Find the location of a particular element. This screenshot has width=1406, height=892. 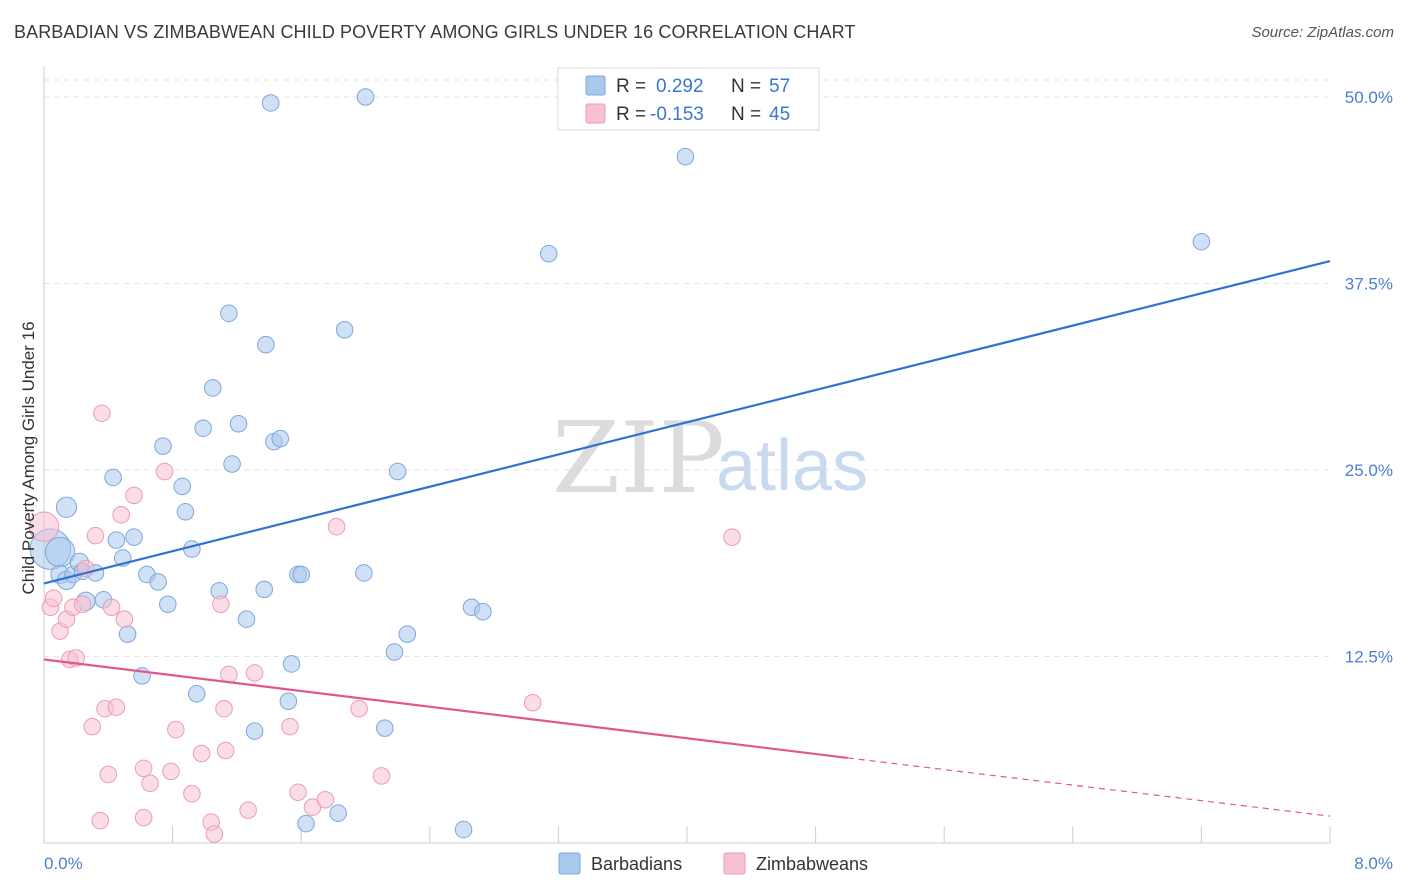

series-legend: Barbadians Zimbabweans is located at coordinates (713, 863).